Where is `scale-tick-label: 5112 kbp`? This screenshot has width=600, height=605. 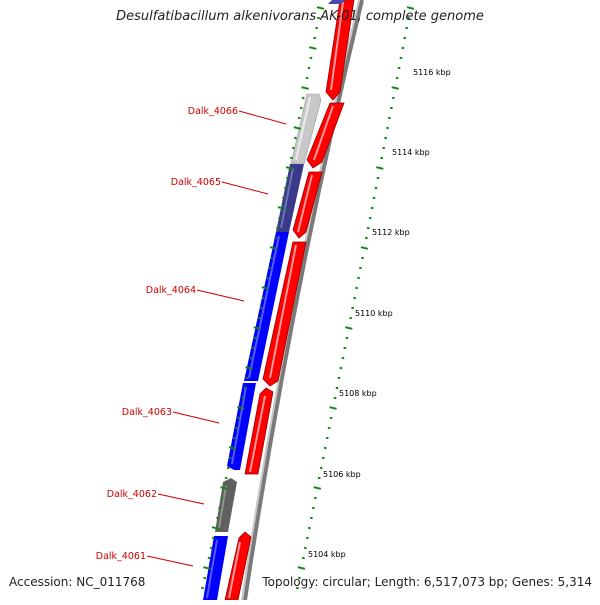 scale-tick-label: 5112 kbp is located at coordinates (391, 232).